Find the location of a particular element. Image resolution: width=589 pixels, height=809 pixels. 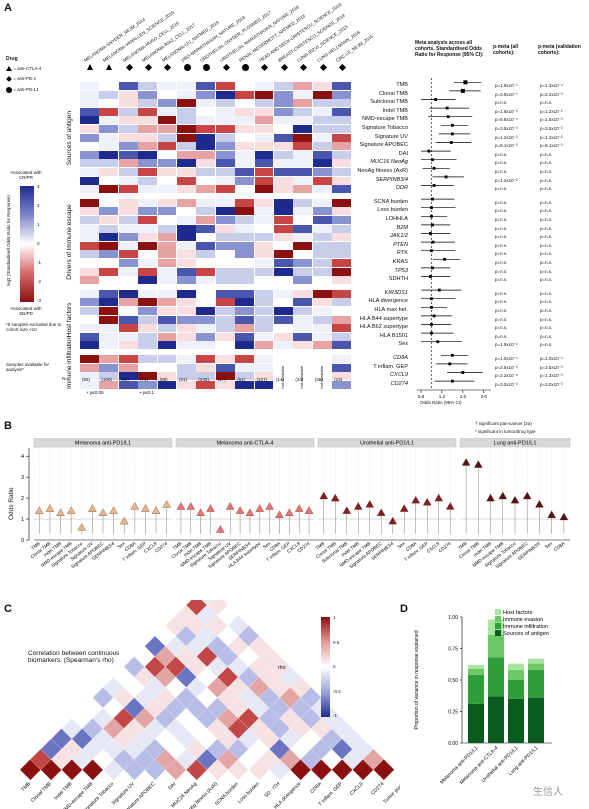

biomarker-label: HLA max het. is located at coordinates (391, 310).